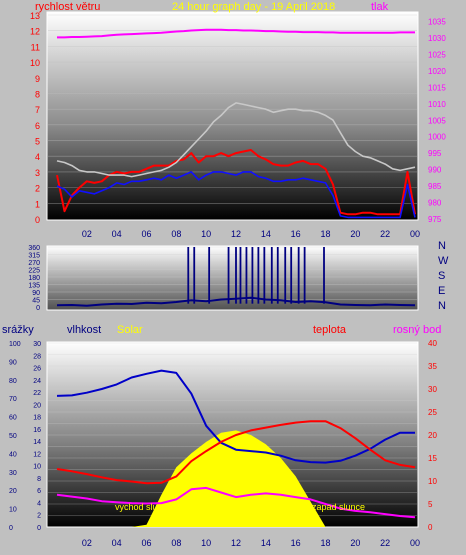 The height and width of the screenshot is (555, 466). Describe the element at coordinates (37, 220) in the screenshot. I see `wind-tick-label: 0` at that location.